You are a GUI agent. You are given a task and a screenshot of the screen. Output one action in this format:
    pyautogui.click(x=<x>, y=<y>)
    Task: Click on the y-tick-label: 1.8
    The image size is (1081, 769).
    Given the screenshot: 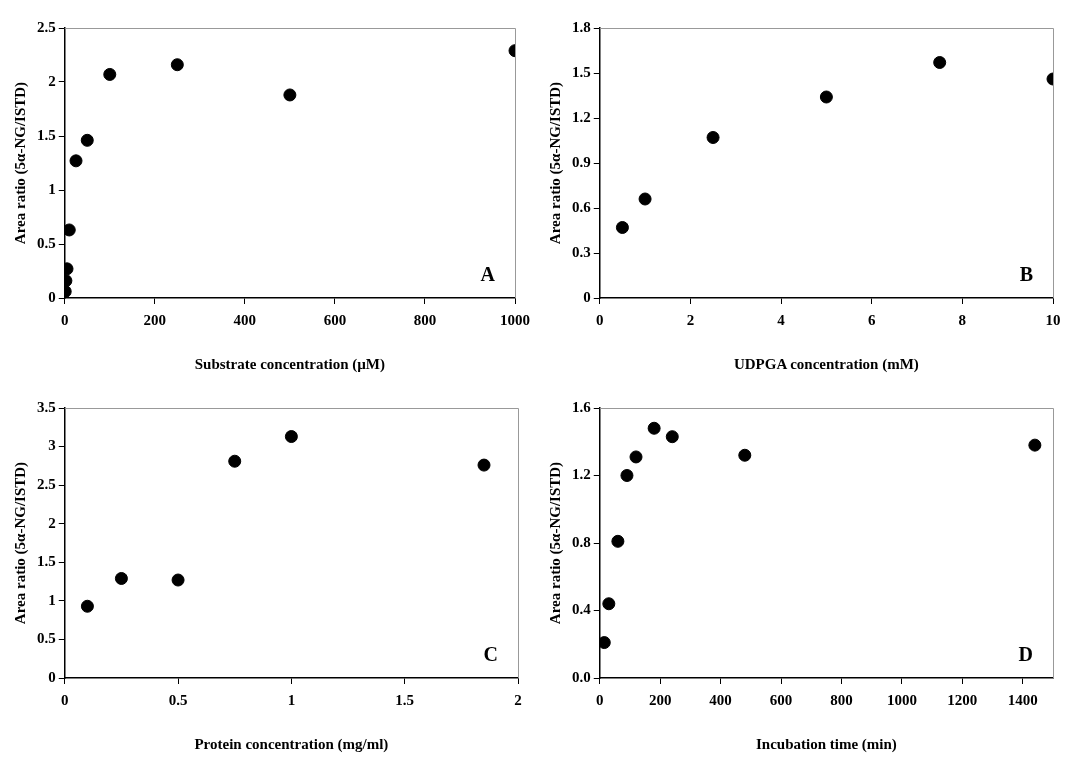 What is the action you would take?
    pyautogui.click(x=581, y=26)
    